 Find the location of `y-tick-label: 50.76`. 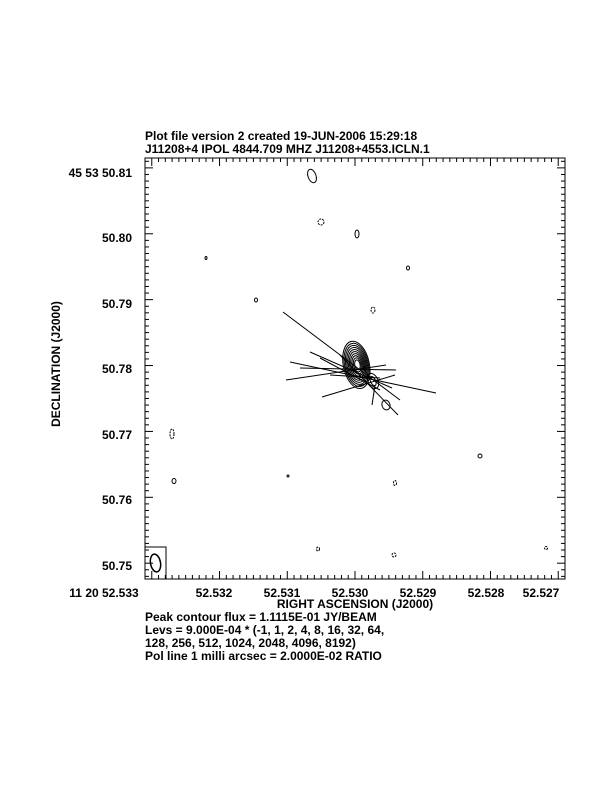

y-tick-label: 50.76 is located at coordinates (117, 500).